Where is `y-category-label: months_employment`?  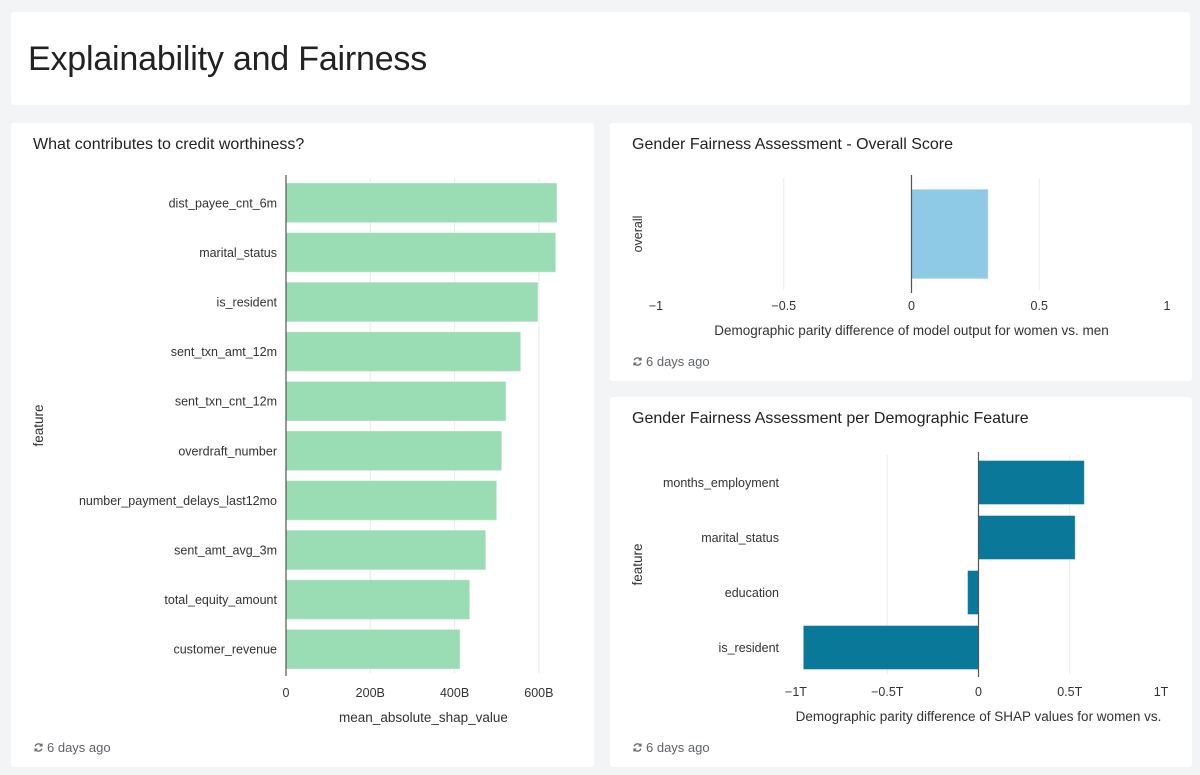
y-category-label: months_employment is located at coordinates (721, 483).